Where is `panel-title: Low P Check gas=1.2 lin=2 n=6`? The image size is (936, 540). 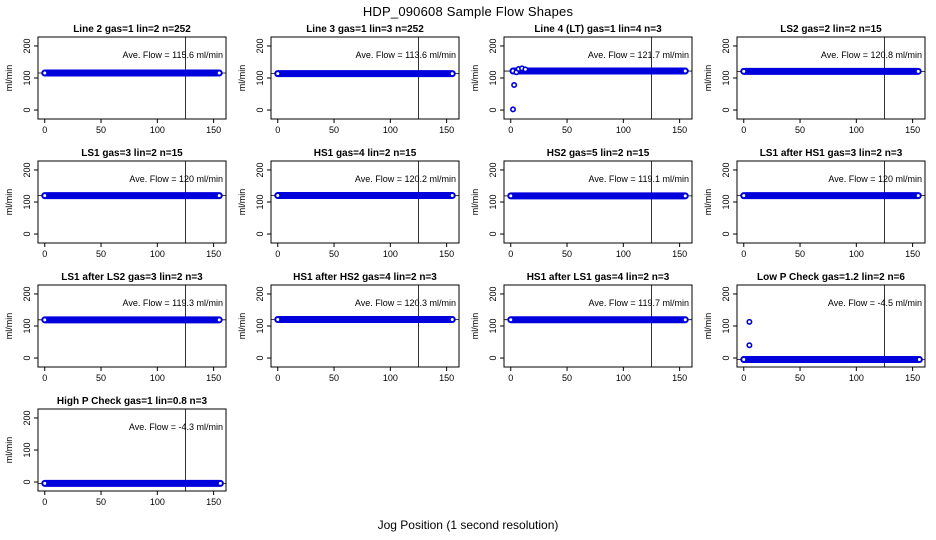 panel-title: Low P Check gas=1.2 lin=2 n=6 is located at coordinates (831, 277).